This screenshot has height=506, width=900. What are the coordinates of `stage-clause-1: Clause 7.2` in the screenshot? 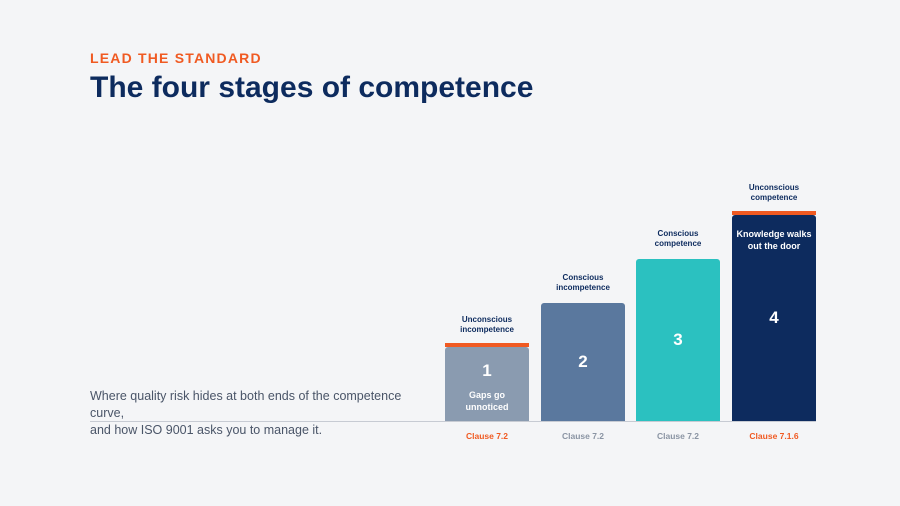 It's located at (487, 436).